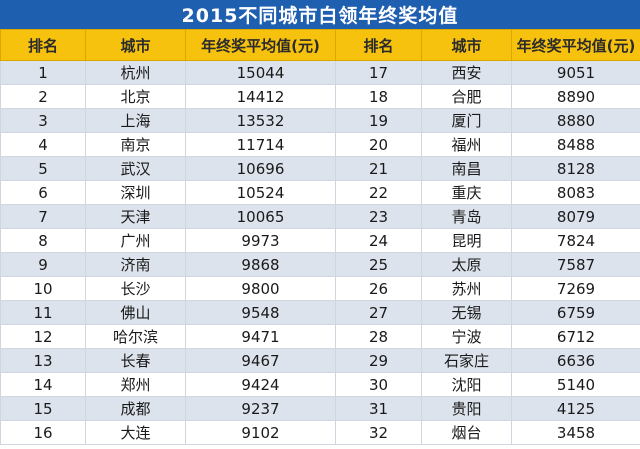 The height and width of the screenshot is (449, 640). Describe the element at coordinates (466, 264) in the screenshot. I see `city-cell: 太原` at that location.